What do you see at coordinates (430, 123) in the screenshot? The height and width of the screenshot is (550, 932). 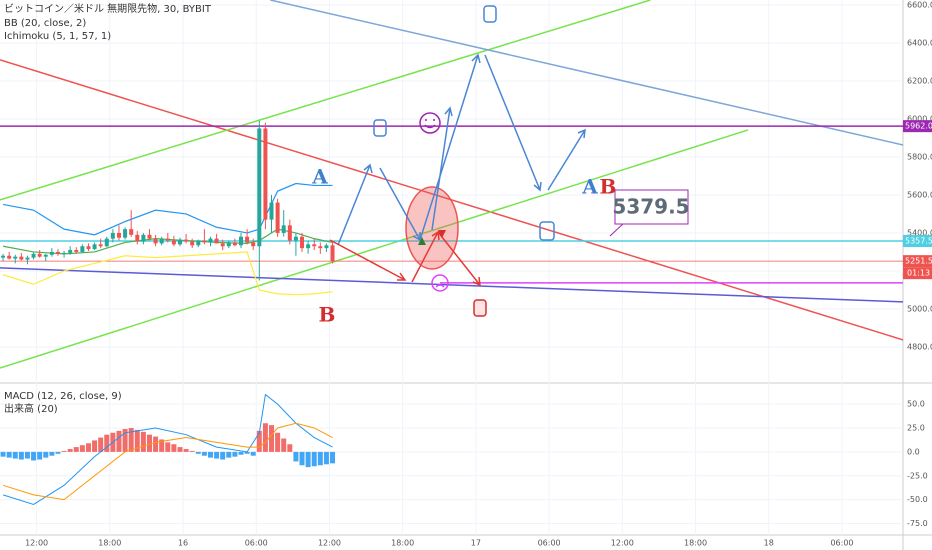 I see `smiley` at bounding box center [430, 123].